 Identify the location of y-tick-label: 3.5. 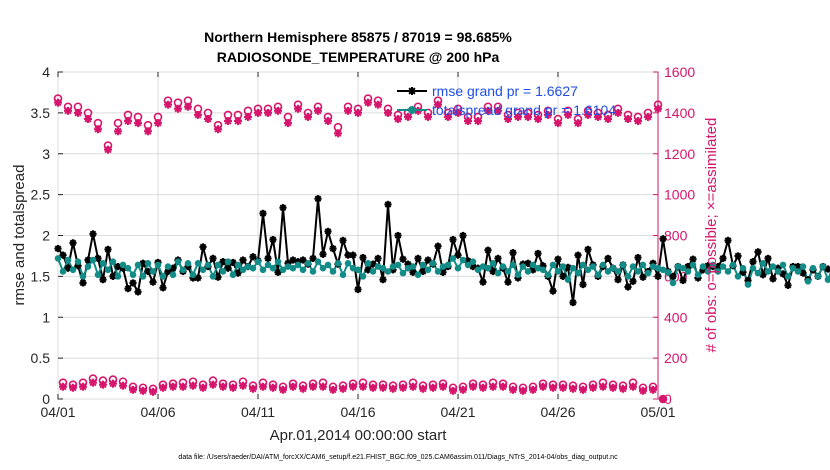
(41, 113).